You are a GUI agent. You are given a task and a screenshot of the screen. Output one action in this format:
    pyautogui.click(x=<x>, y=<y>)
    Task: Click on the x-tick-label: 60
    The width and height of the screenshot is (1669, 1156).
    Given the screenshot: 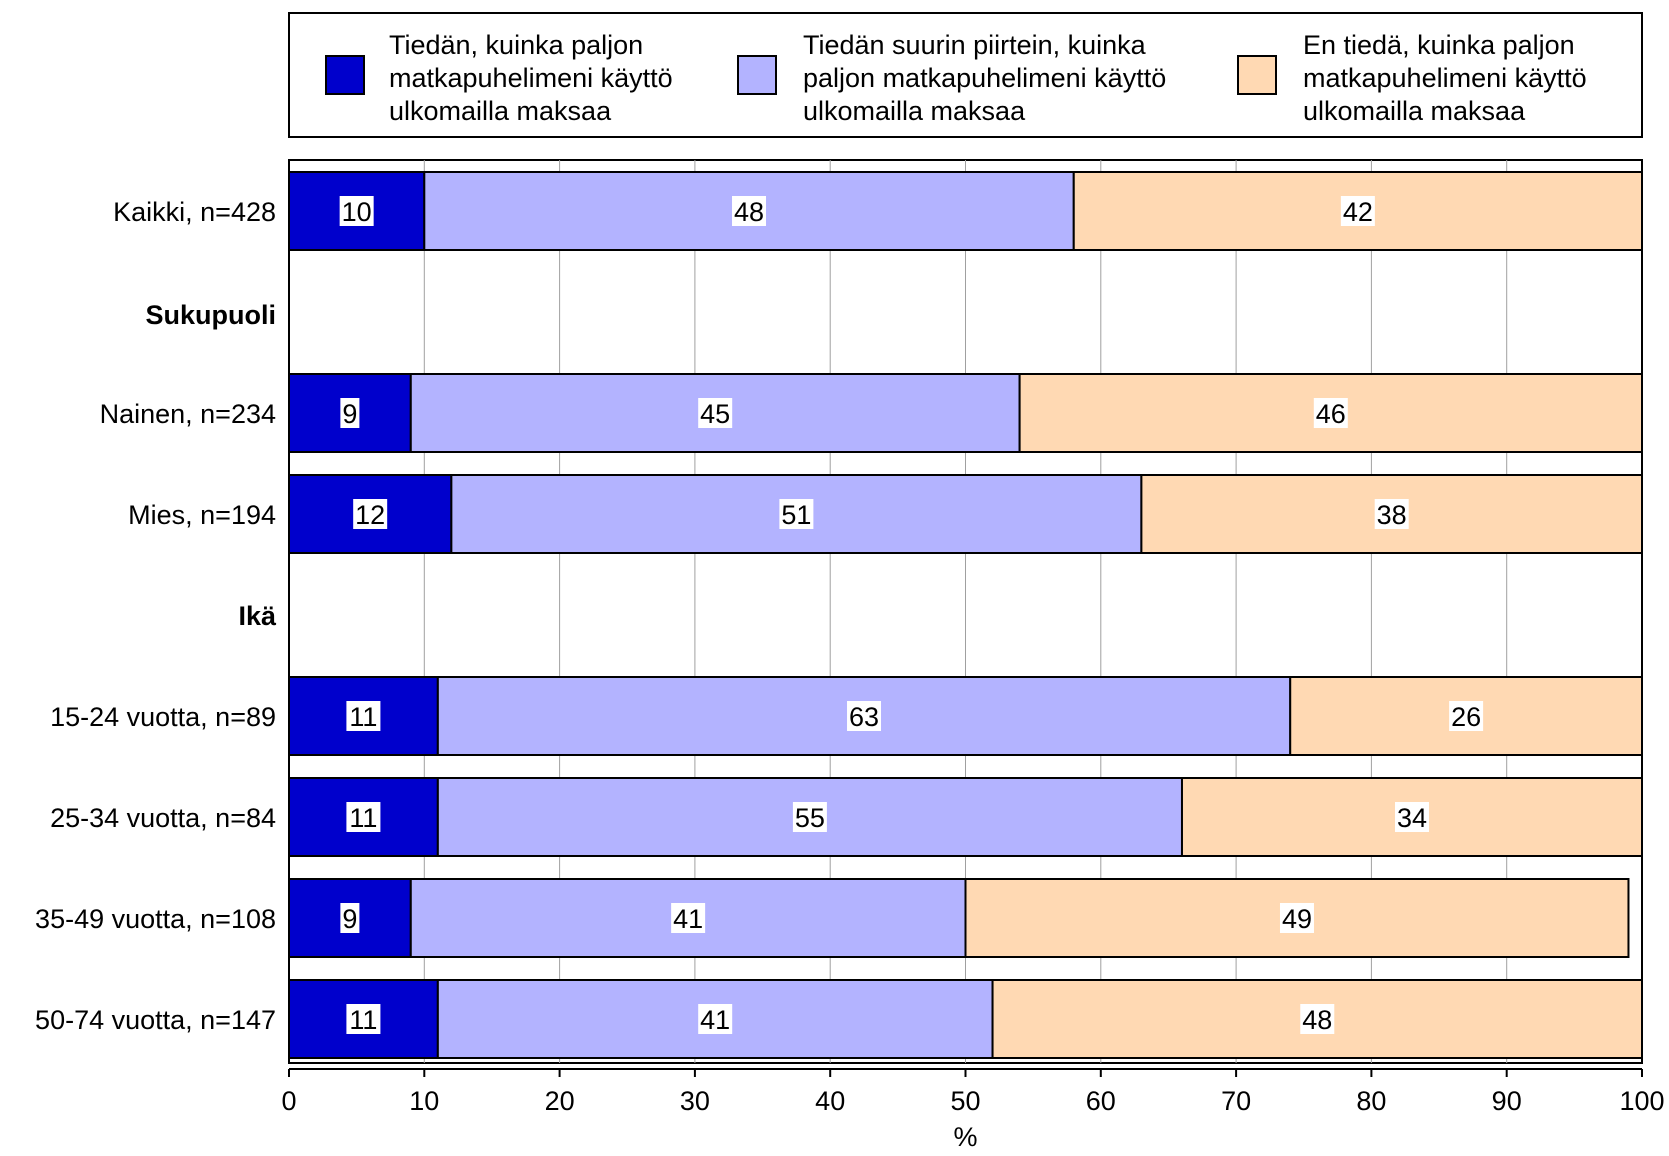 What is the action you would take?
    pyautogui.click(x=1101, y=1101)
    